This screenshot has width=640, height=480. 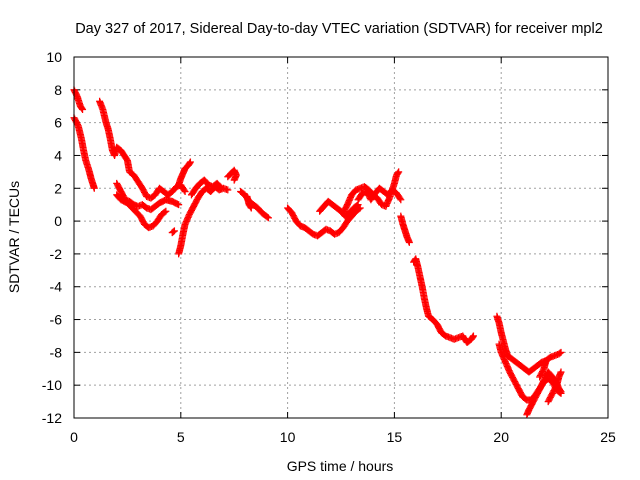 I want to click on series-s23, so click(x=554, y=387).